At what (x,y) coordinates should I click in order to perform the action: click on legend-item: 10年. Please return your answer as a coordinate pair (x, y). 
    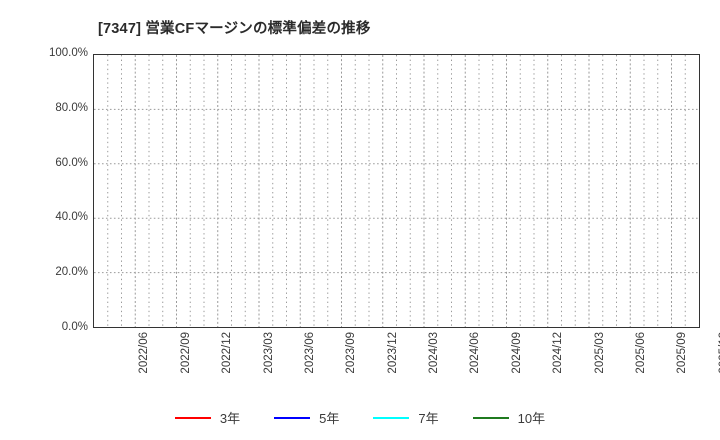
    Looking at the image, I should click on (509, 418).